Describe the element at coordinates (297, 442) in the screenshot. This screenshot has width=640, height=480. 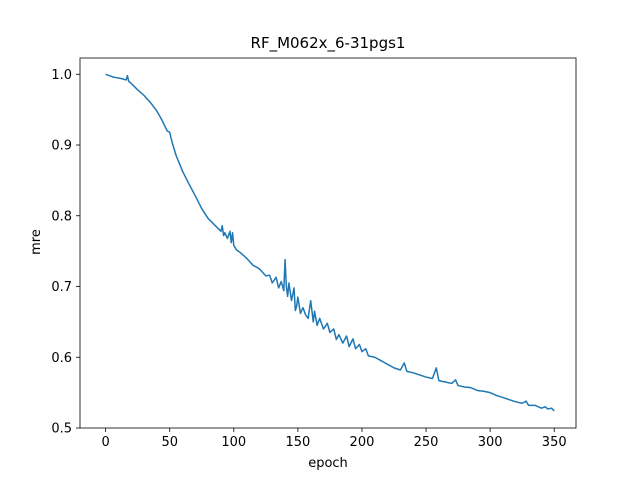
I see `x-tick-label: 150` at that location.